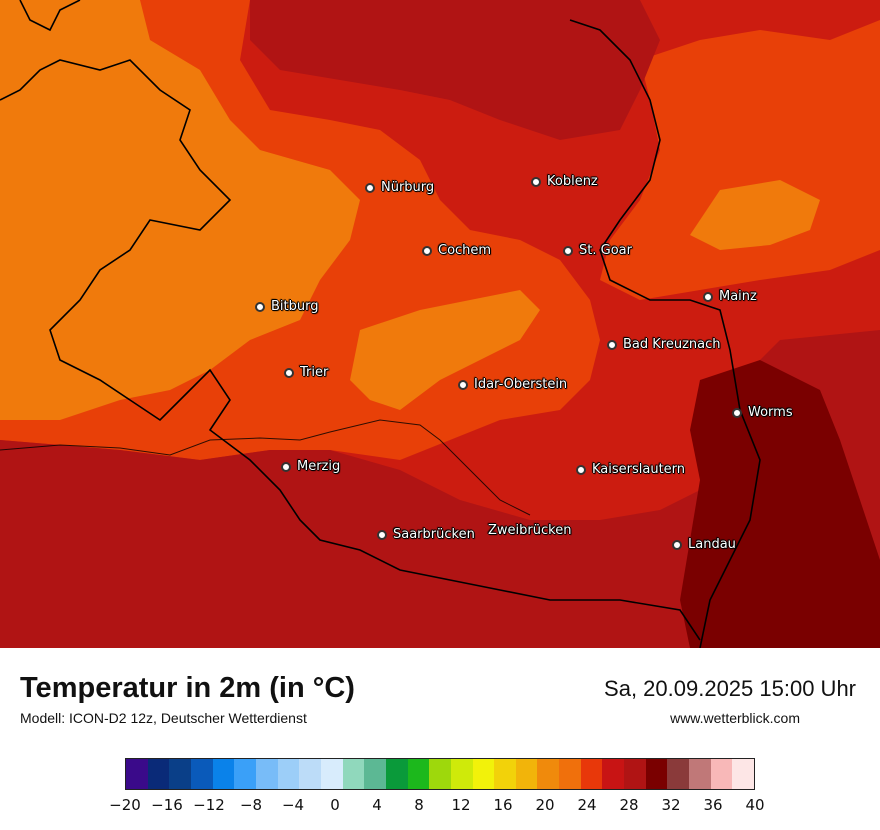  Describe the element at coordinates (319, 466) in the screenshot. I see `city-label: Merzig` at that location.